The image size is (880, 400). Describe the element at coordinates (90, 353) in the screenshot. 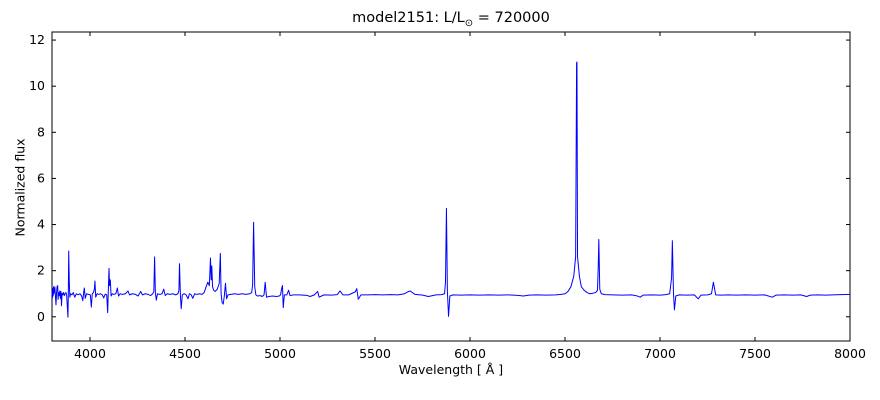

I see `x-tick-label: 4000` at that location.